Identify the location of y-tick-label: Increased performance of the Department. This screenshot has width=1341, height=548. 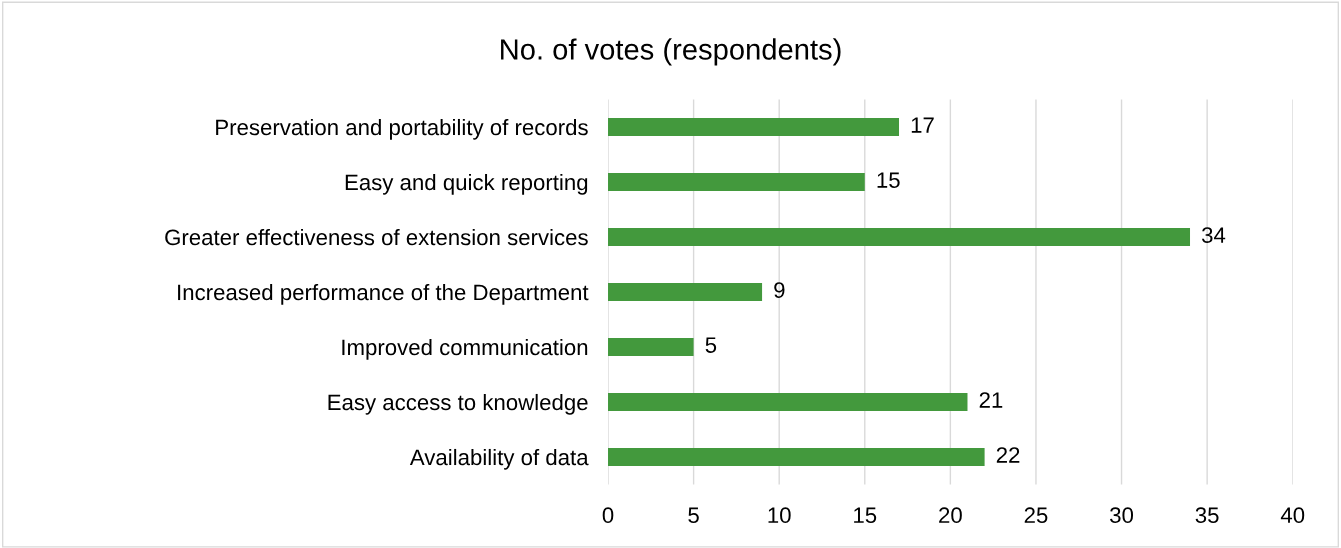
(383, 294).